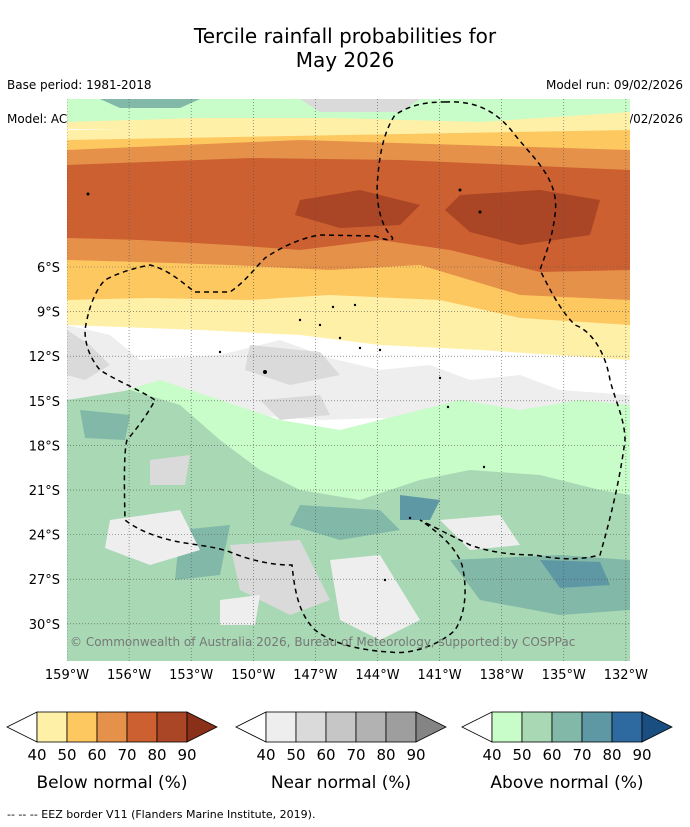 The height and width of the screenshot is (827, 690). I want to click on lat-tick-label: 6°S, so click(48, 268).